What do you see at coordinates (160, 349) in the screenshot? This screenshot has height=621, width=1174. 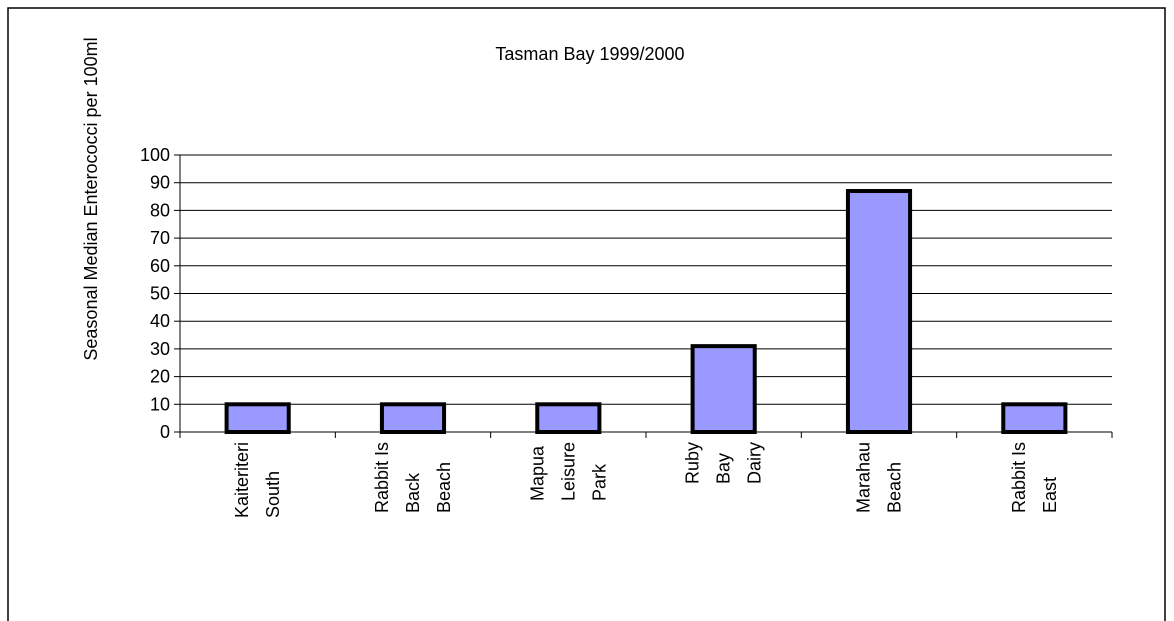 I see `y-tick-label: 30` at bounding box center [160, 349].